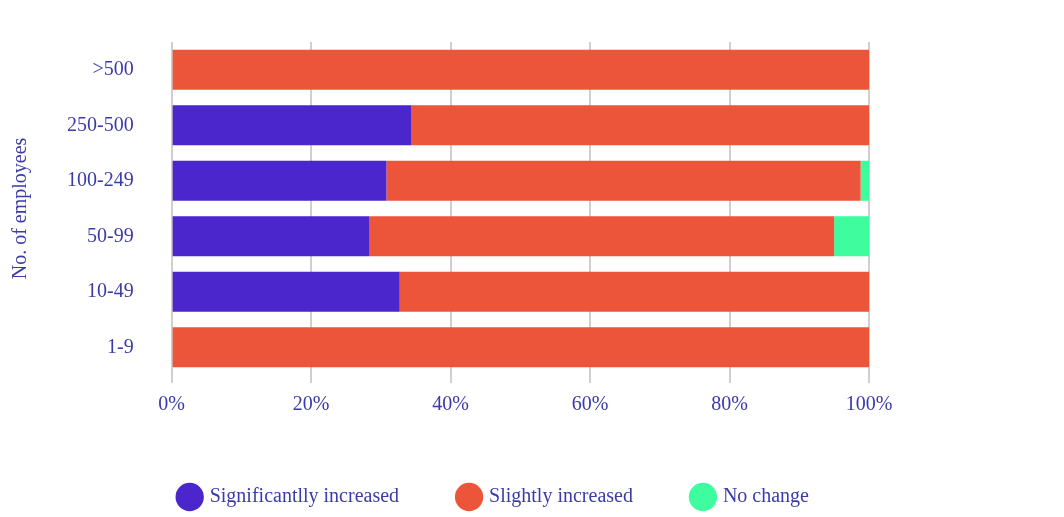 The width and height of the screenshot is (1064, 517). I want to click on x-tick-label: 100%, so click(869, 403).